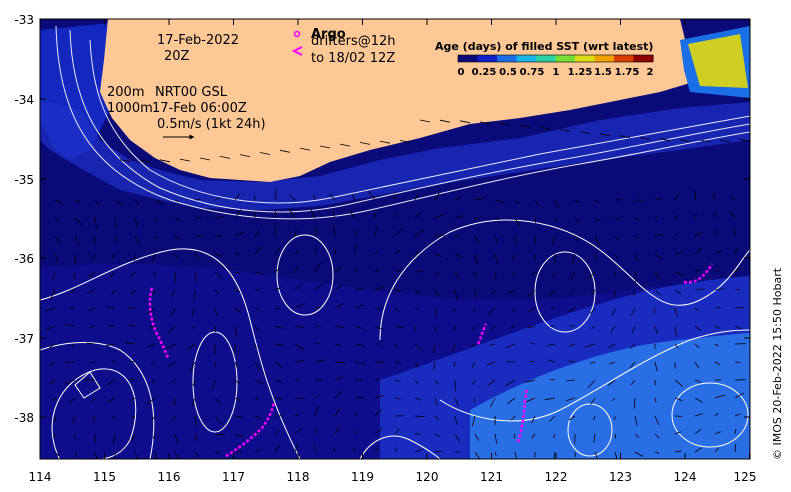  Describe the element at coordinates (24, 20) in the screenshot. I see `y-tick-label: -33` at that location.